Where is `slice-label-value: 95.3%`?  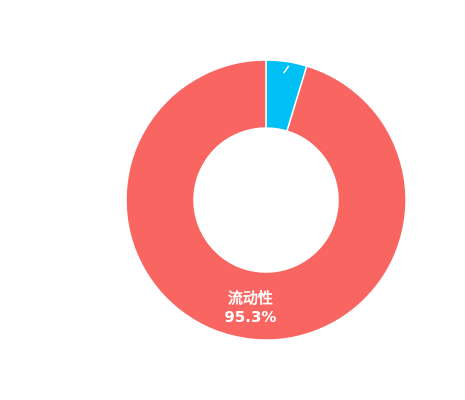 slice-label-value: 95.3% is located at coordinates (250, 317).